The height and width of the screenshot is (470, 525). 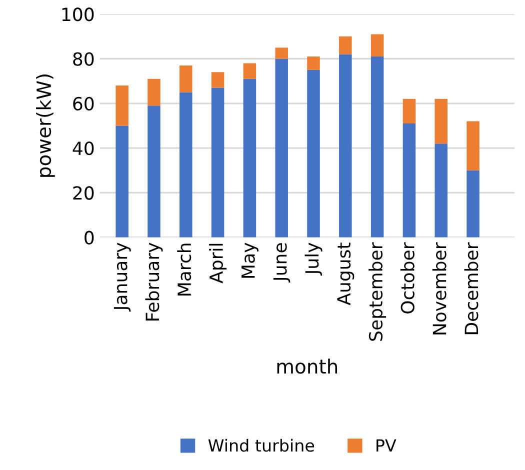 What do you see at coordinates (83, 193) in the screenshot?
I see `y-tick-label: 20` at bounding box center [83, 193].